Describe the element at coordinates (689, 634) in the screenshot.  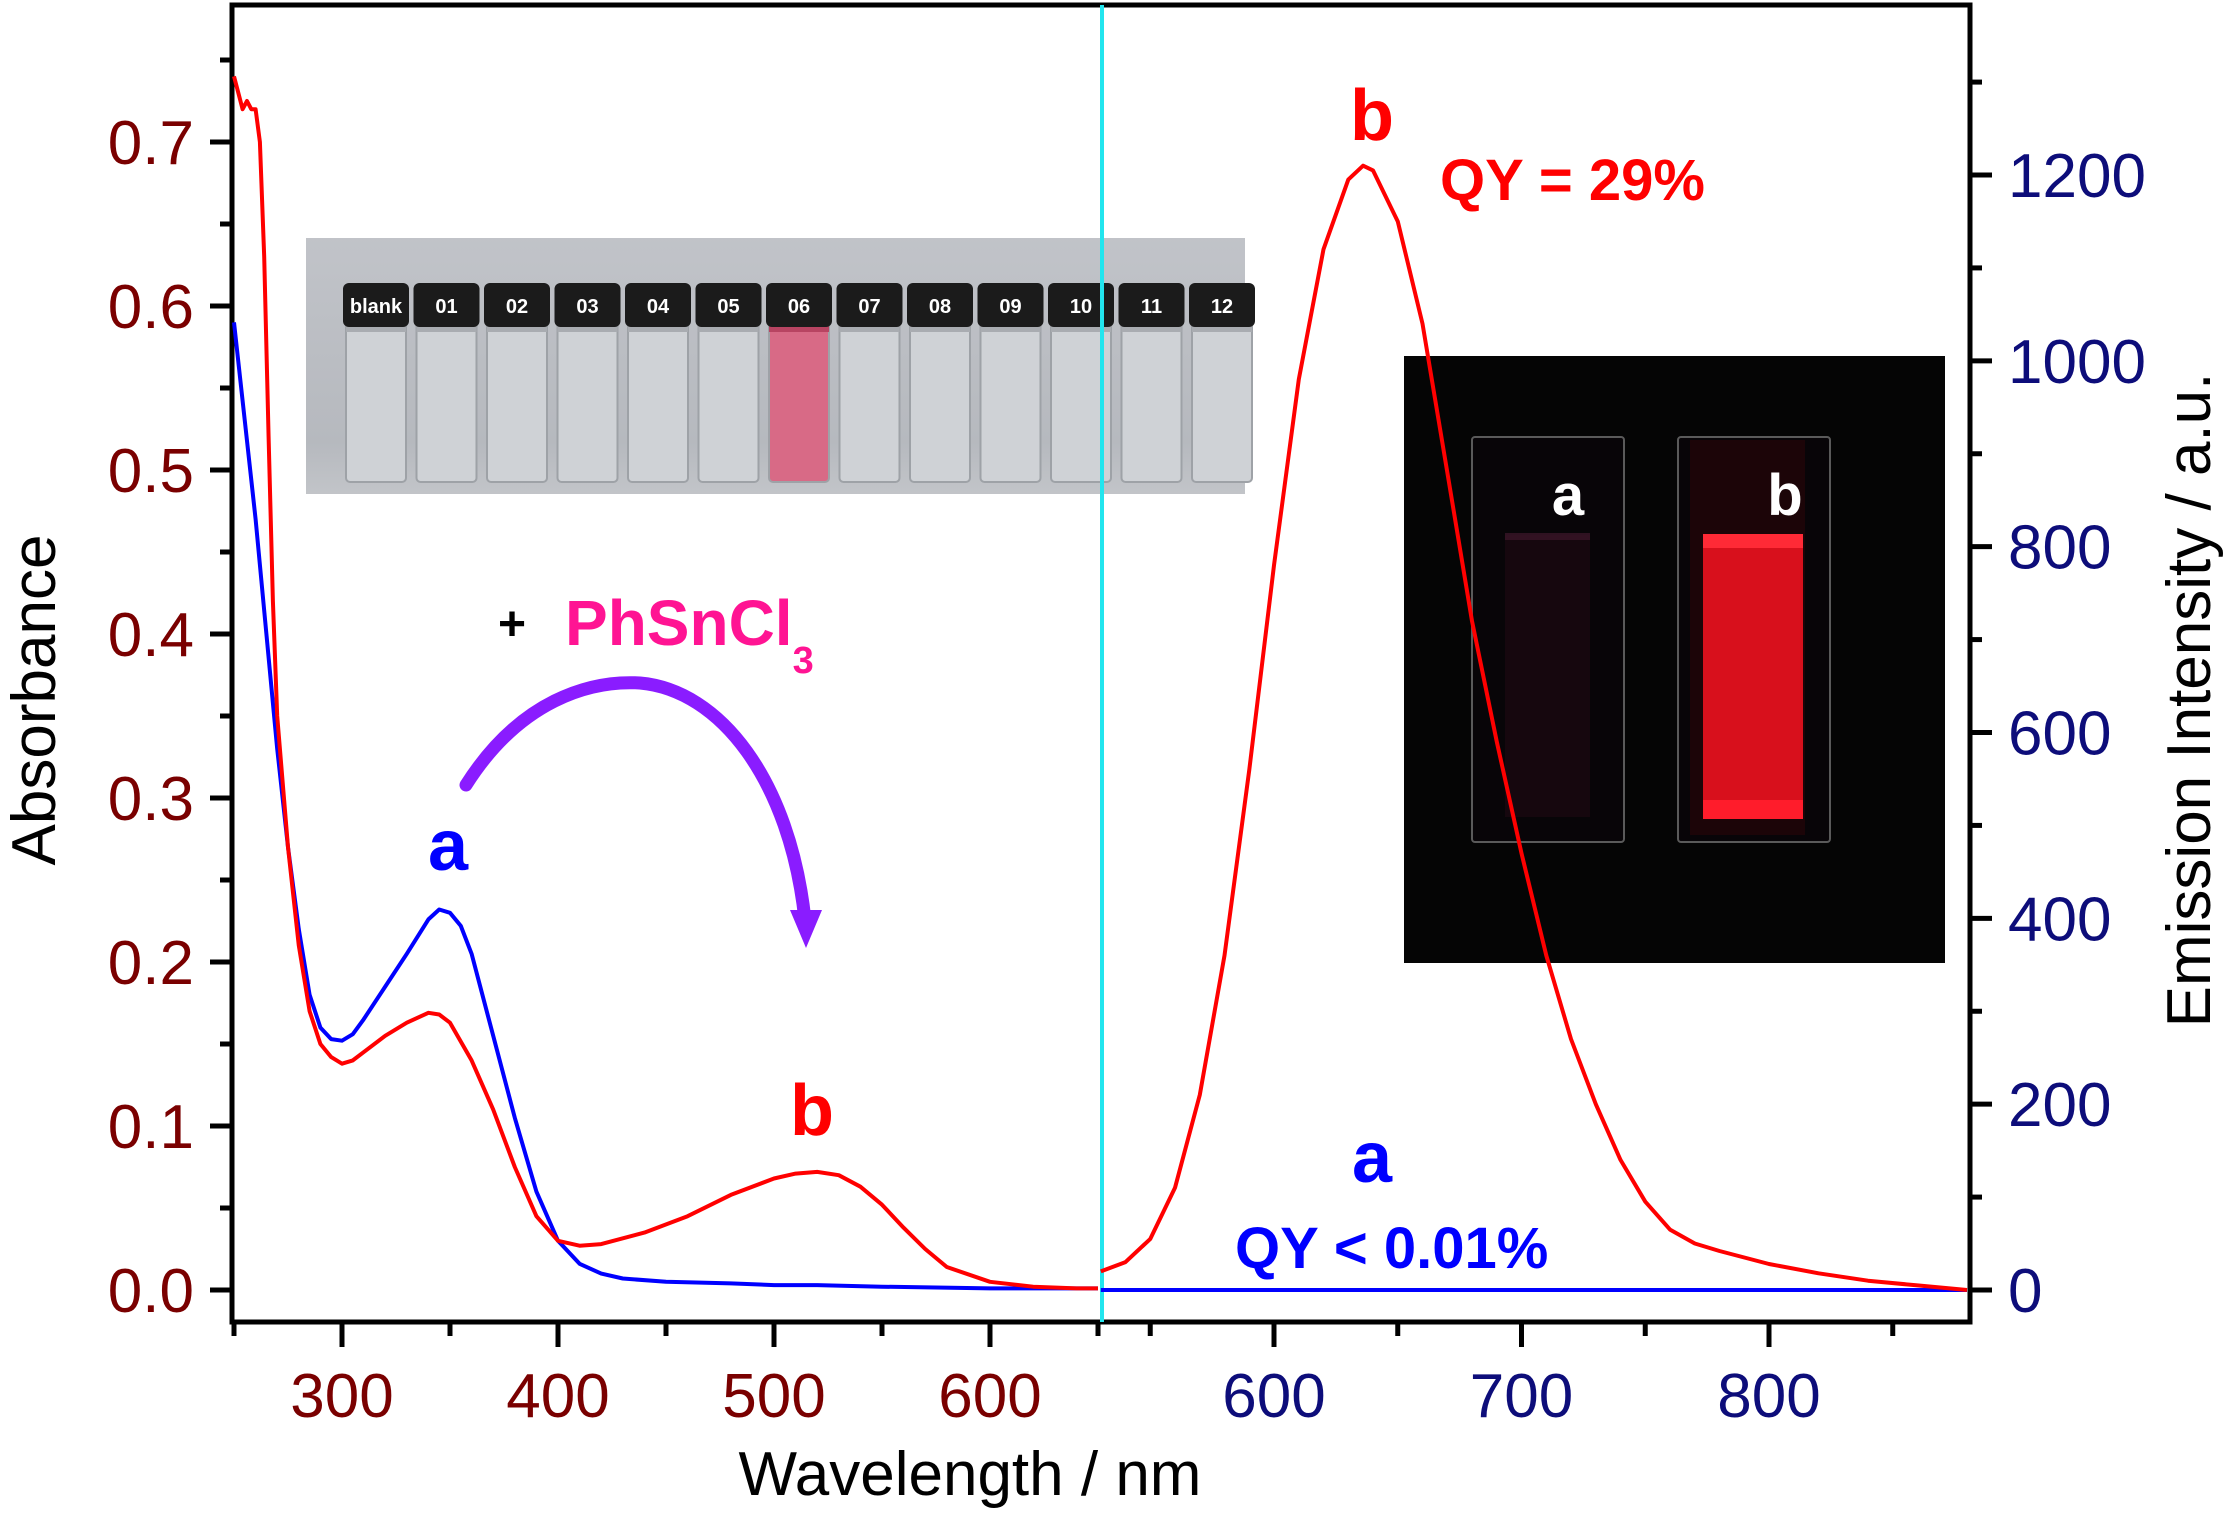
I see `reagent-label: PhSnCl3` at that location.